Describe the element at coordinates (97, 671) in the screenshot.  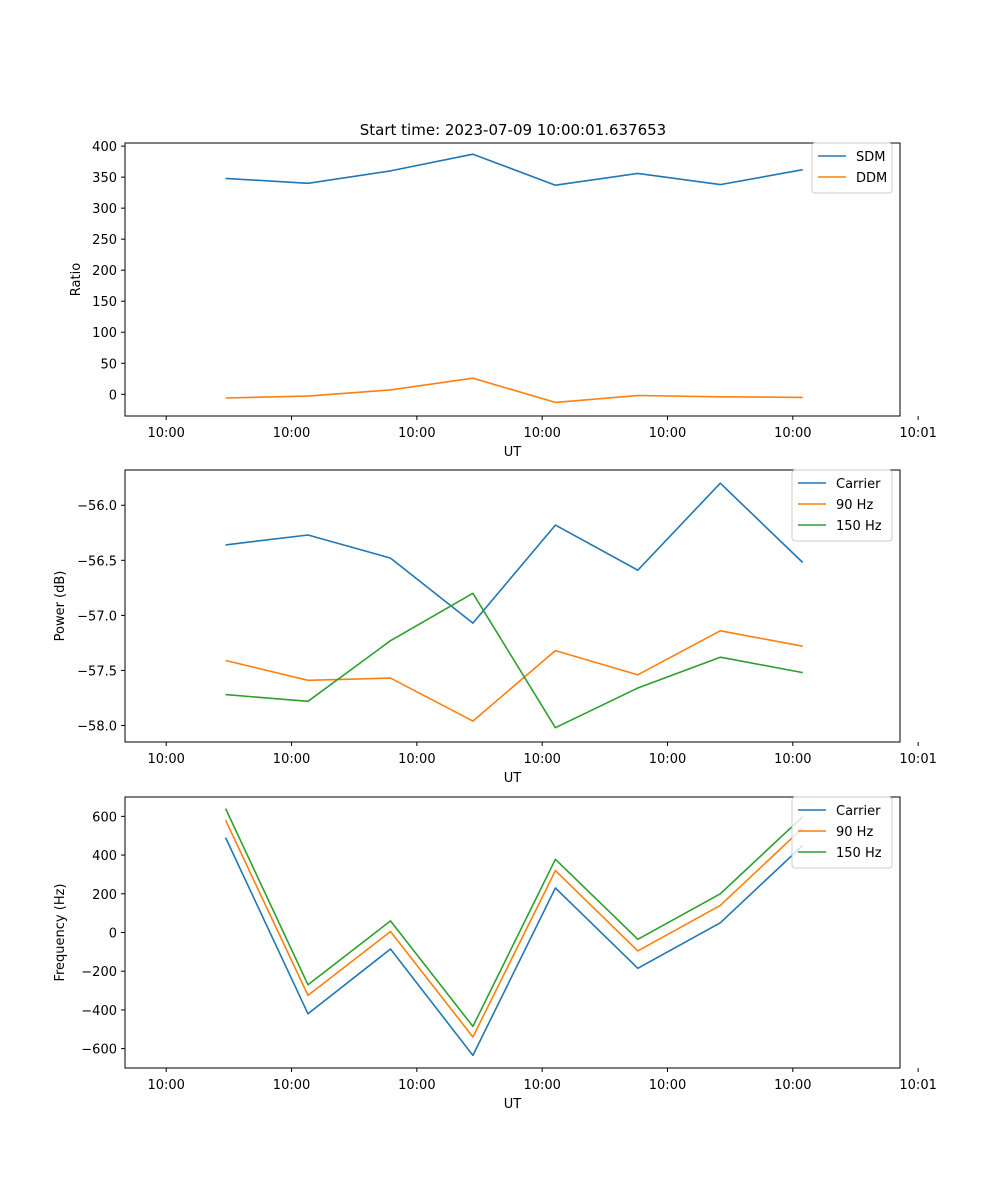
I see `y-tick-label: −57.5` at that location.